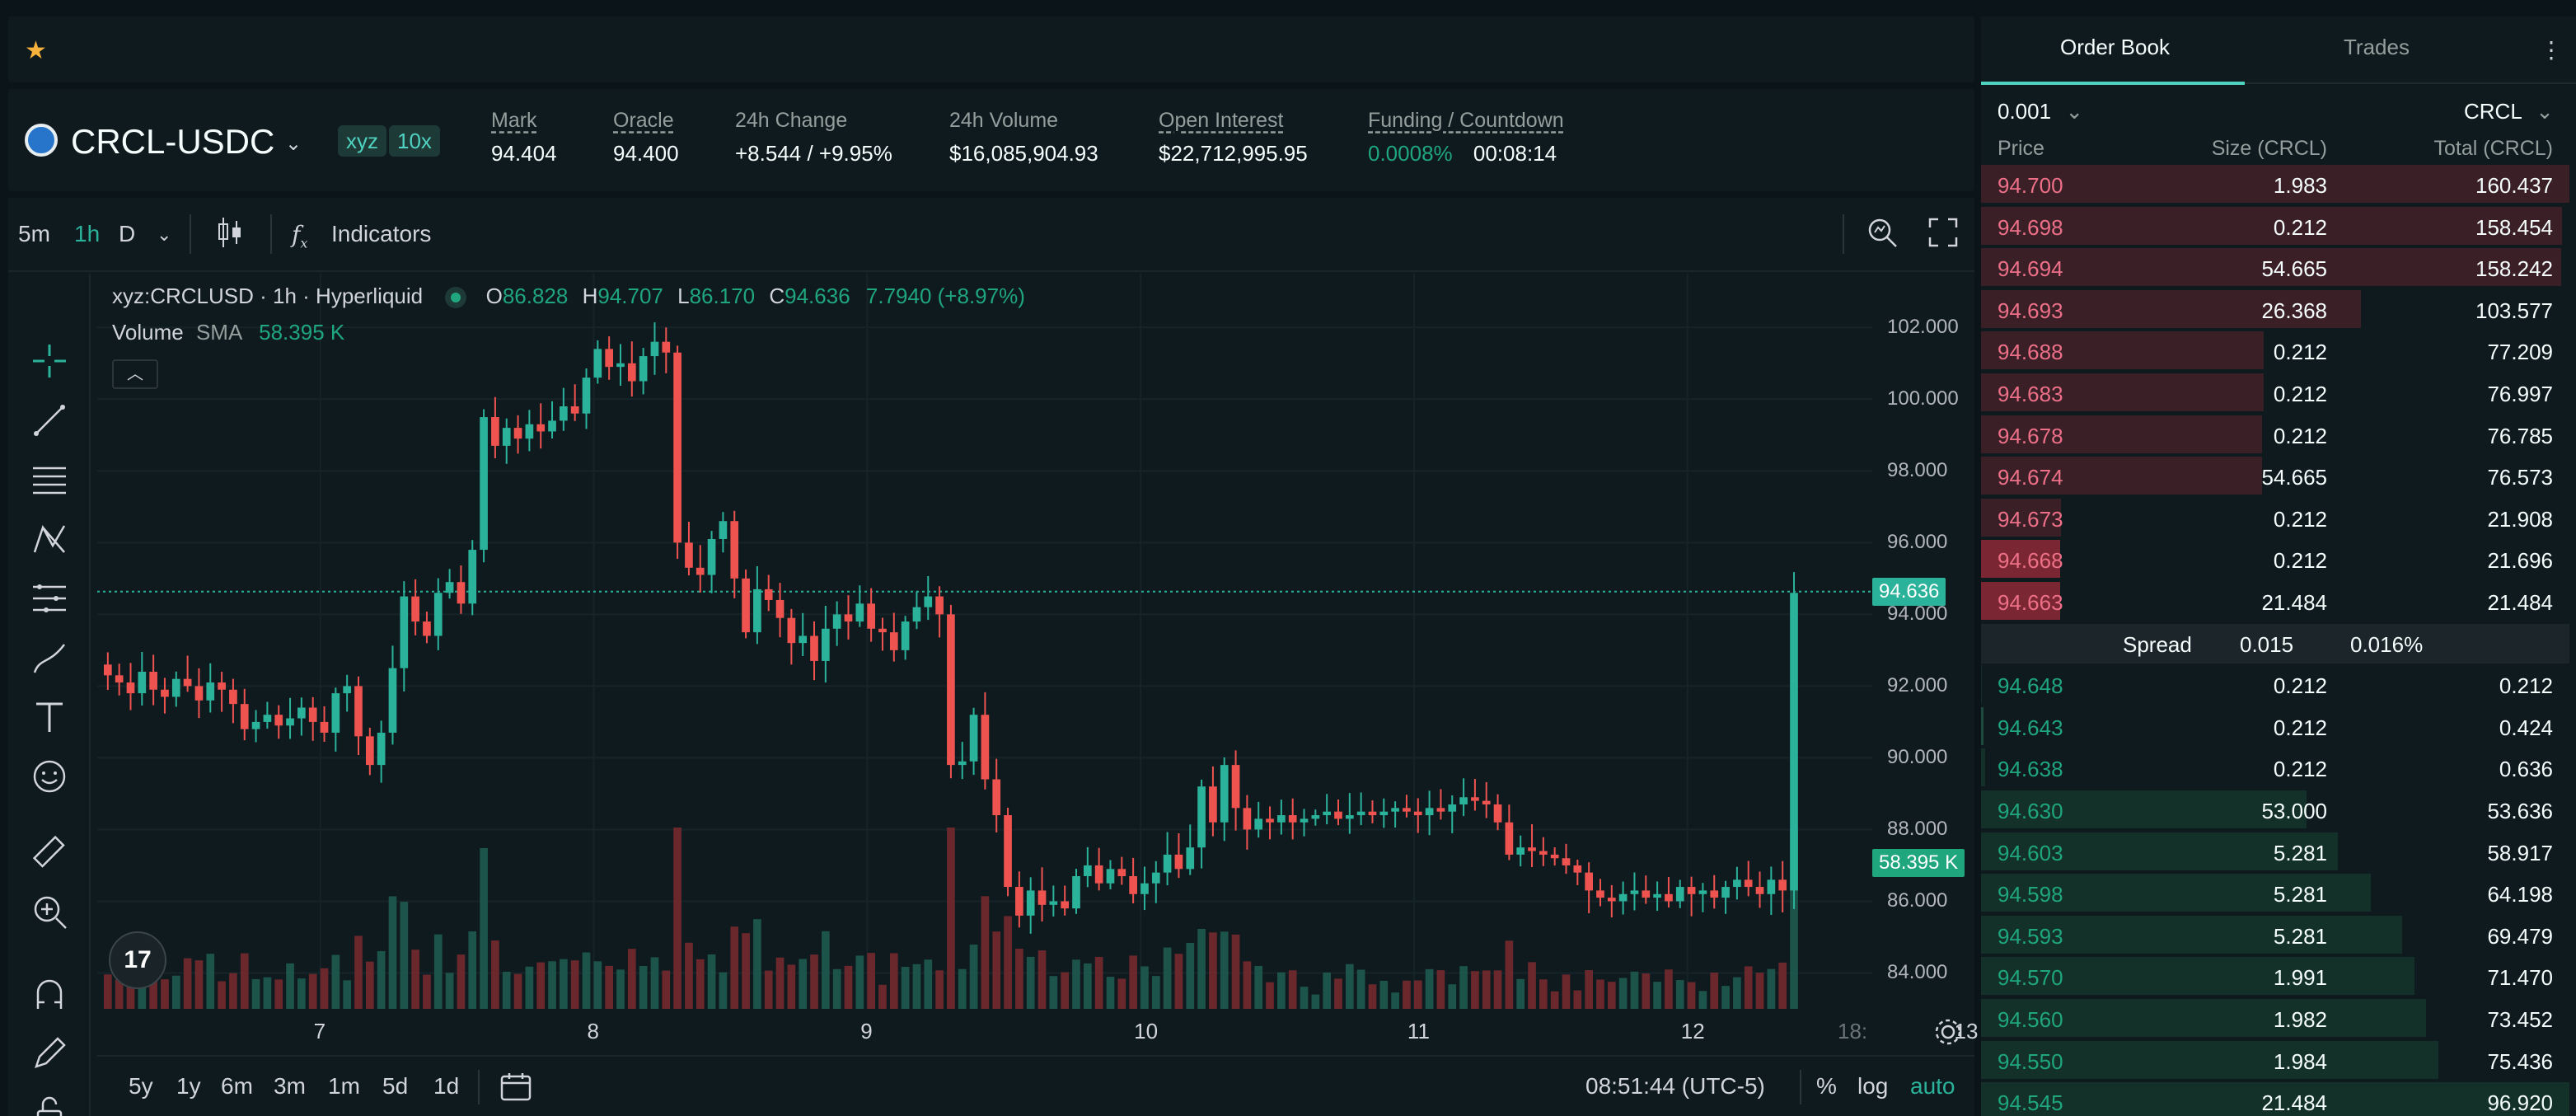  What do you see at coordinates (2520, 978) in the screenshot?
I see `bid-total: 71.470` at bounding box center [2520, 978].